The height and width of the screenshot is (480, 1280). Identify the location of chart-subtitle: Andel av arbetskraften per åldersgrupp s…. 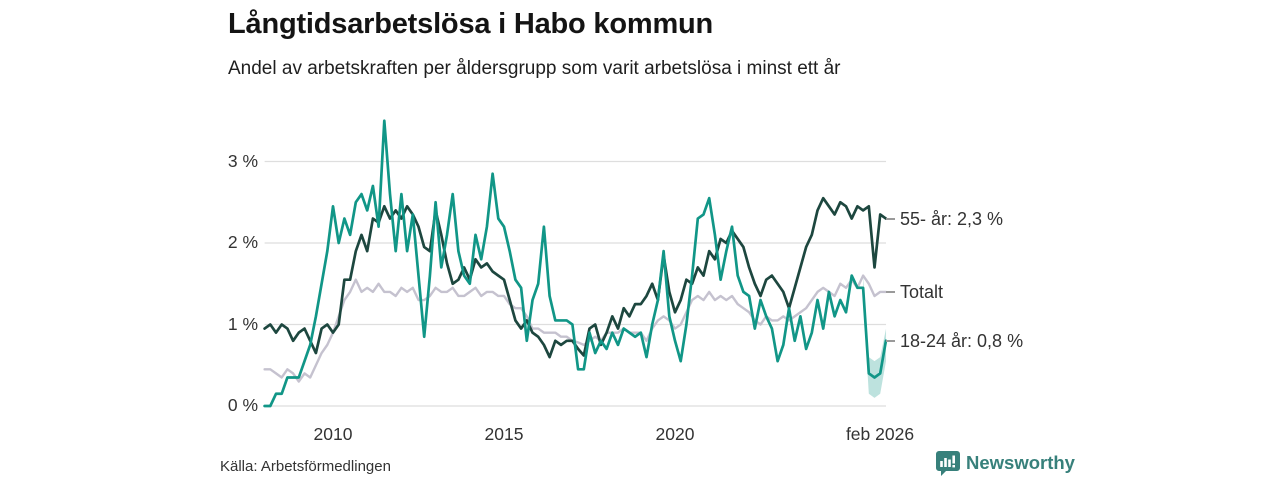
(534, 68).